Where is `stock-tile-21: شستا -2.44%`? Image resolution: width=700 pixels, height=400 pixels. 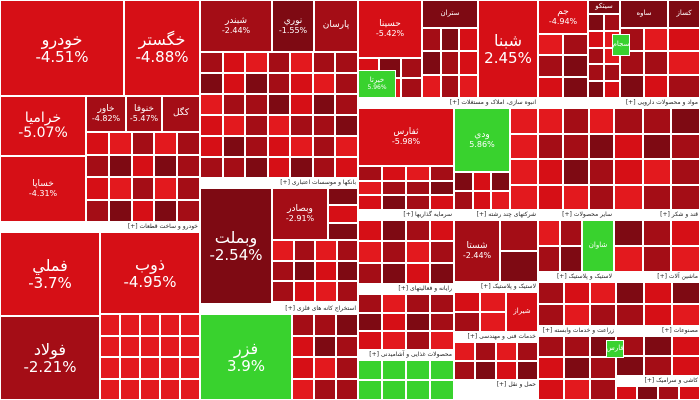
stock-tile-21: شستا -2.44% is located at coordinates (477, 251).